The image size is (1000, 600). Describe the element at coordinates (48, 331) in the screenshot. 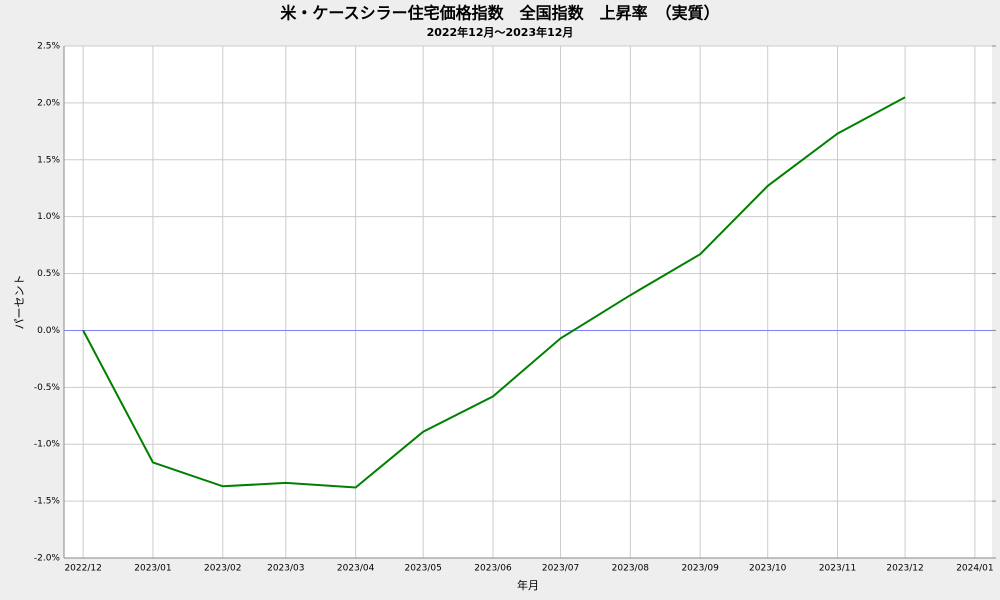

I see `y-tick-label: 0.0%` at that location.